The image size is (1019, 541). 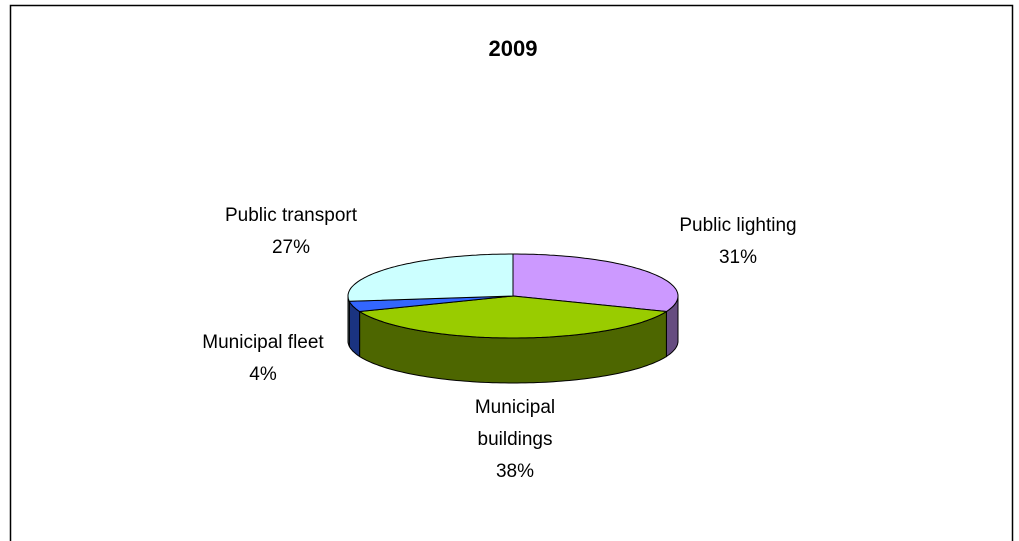 I want to click on category-label: Public transport, so click(x=290, y=215).